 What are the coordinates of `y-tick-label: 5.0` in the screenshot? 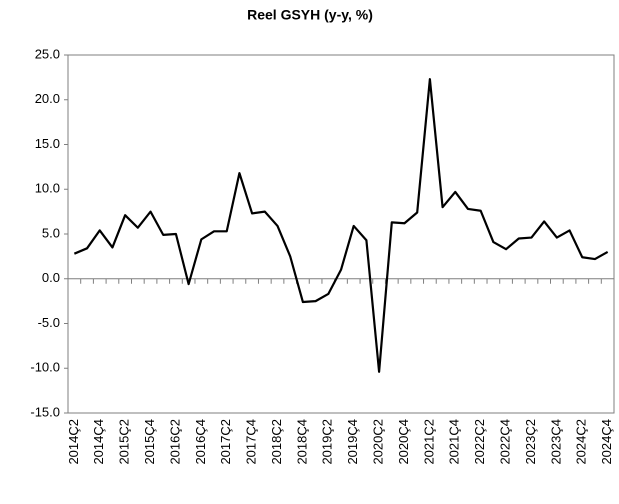 It's located at (51, 232).